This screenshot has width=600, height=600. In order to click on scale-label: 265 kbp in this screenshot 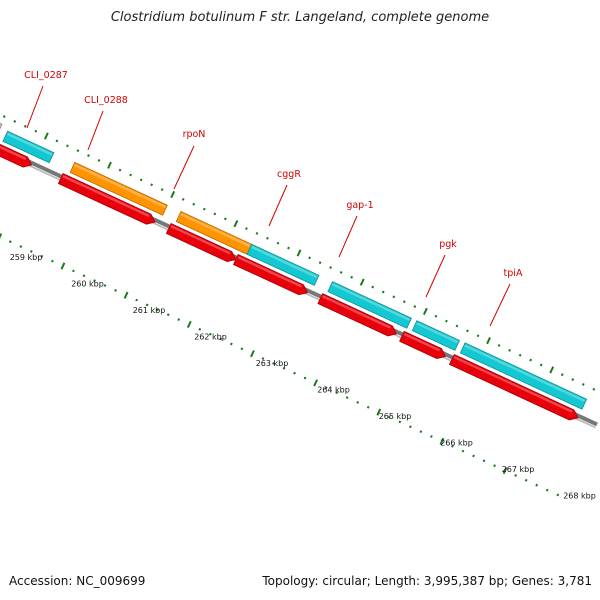, I will do `click(395, 416)`.